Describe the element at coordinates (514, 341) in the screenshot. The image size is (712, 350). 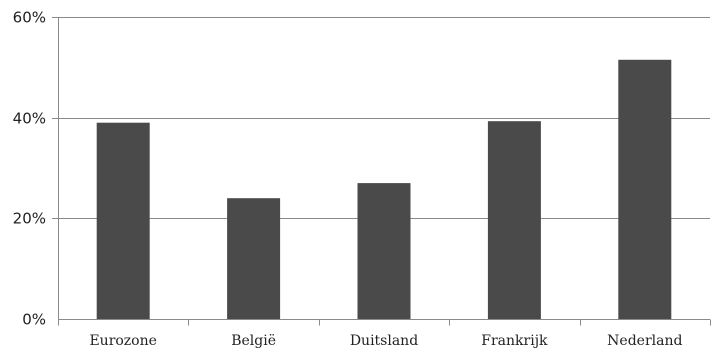
I see `x-category-label: Frankrijk` at that location.